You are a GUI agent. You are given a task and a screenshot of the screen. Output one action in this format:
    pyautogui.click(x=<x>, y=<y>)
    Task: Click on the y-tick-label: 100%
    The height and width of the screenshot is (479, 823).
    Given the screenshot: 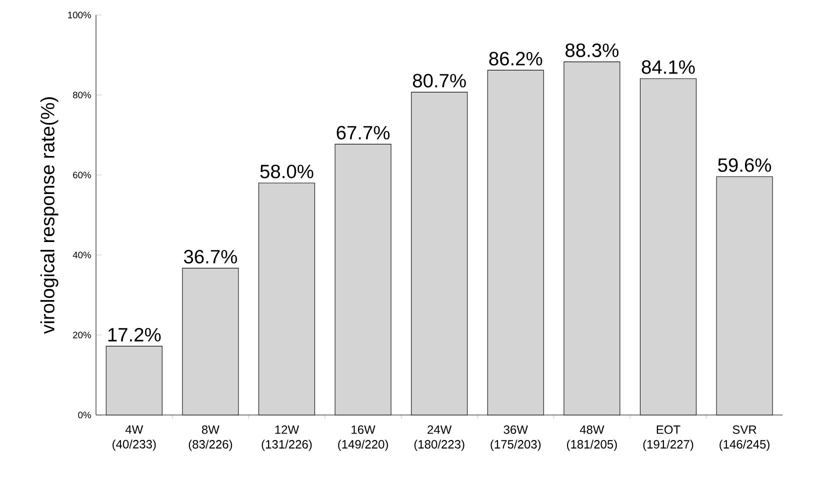 What is the action you would take?
    pyautogui.click(x=79, y=15)
    